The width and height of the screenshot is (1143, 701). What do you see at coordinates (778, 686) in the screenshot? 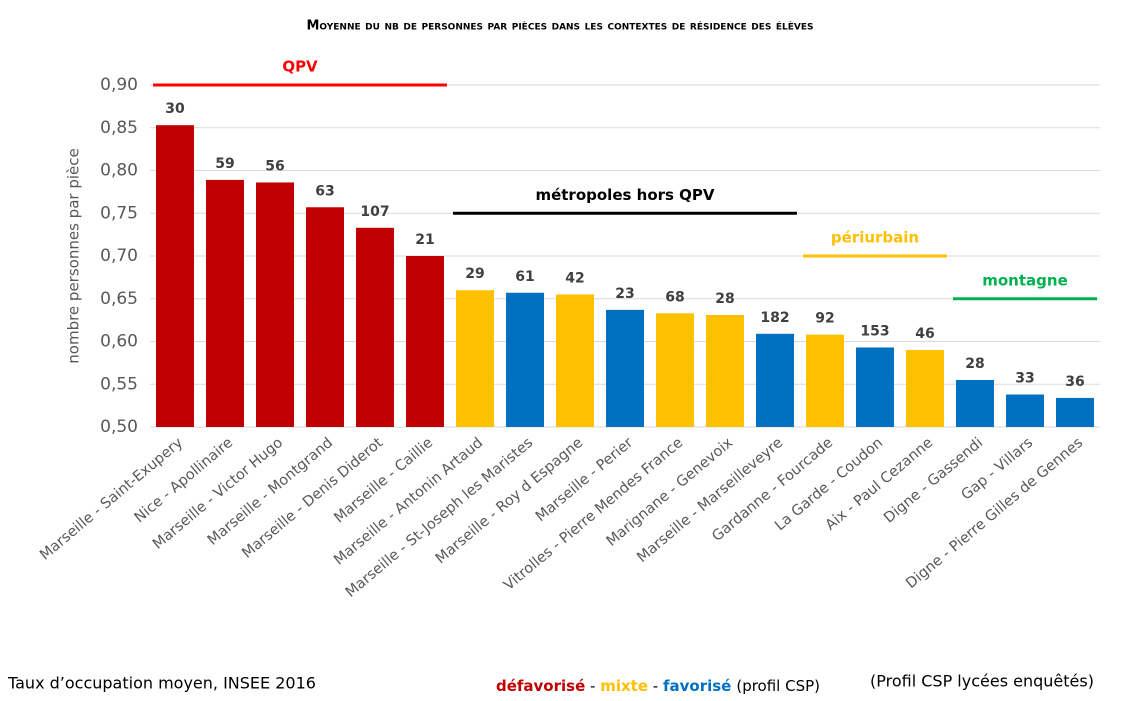
I see `legend-note: (profil CSP)` at bounding box center [778, 686].